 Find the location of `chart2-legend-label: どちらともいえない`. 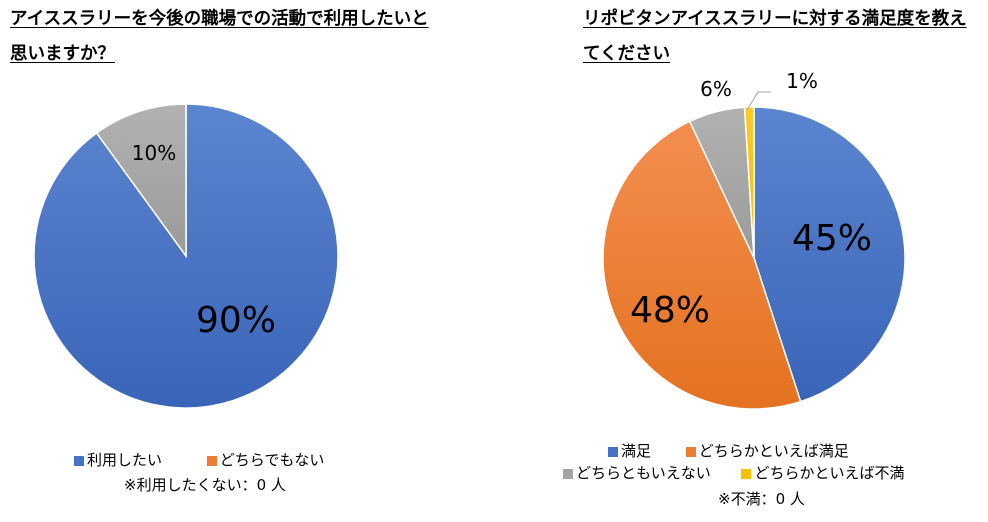

chart2-legend-label: どちらともいえない is located at coordinates (643, 473).